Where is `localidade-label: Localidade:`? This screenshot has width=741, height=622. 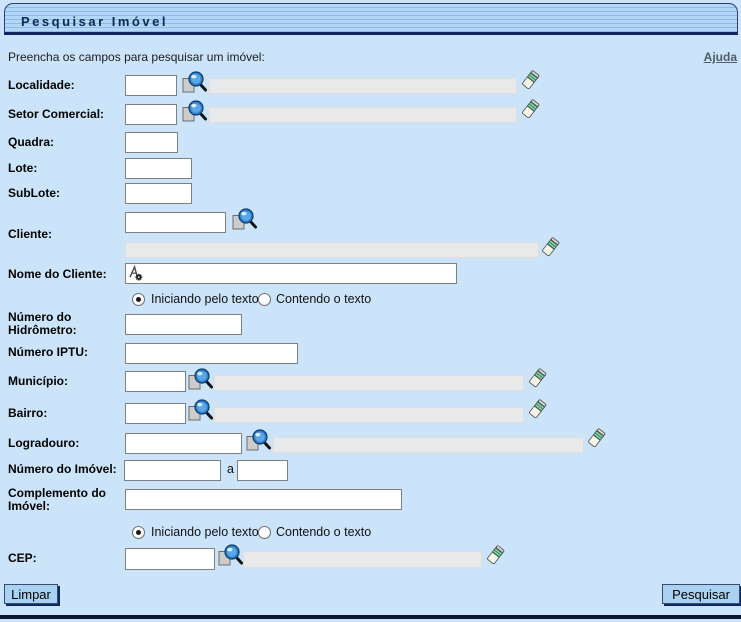 localidade-label: Localidade: is located at coordinates (41, 85).